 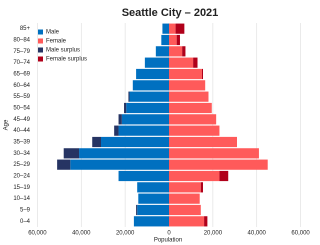 What do you see at coordinates (21, 63) in the screenshot?
I see `y-tick-label: 70–74` at bounding box center [21, 63].